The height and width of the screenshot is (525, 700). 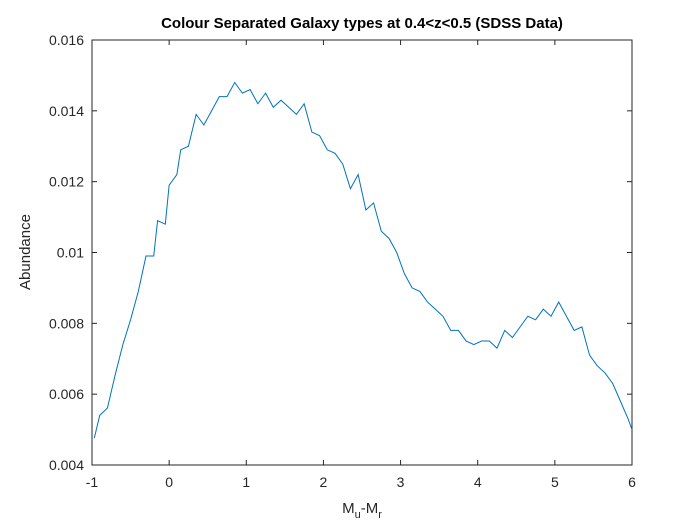 What do you see at coordinates (66, 40) in the screenshot?
I see `y-tick-label: 0.016` at bounding box center [66, 40].